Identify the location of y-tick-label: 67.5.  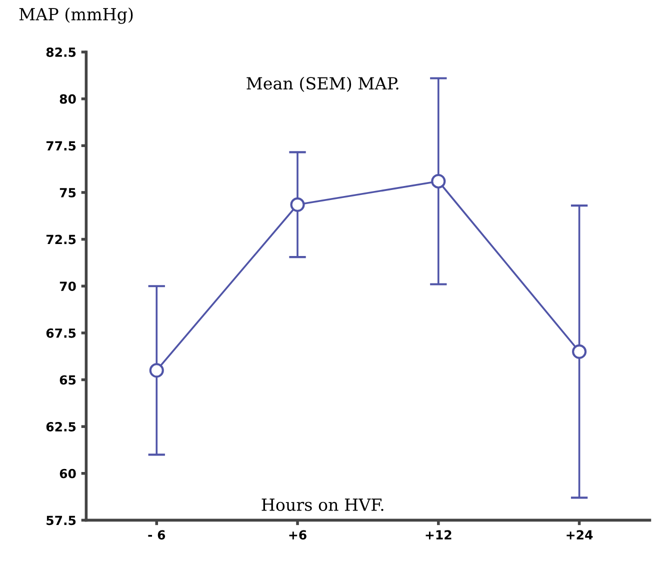
(61, 333).